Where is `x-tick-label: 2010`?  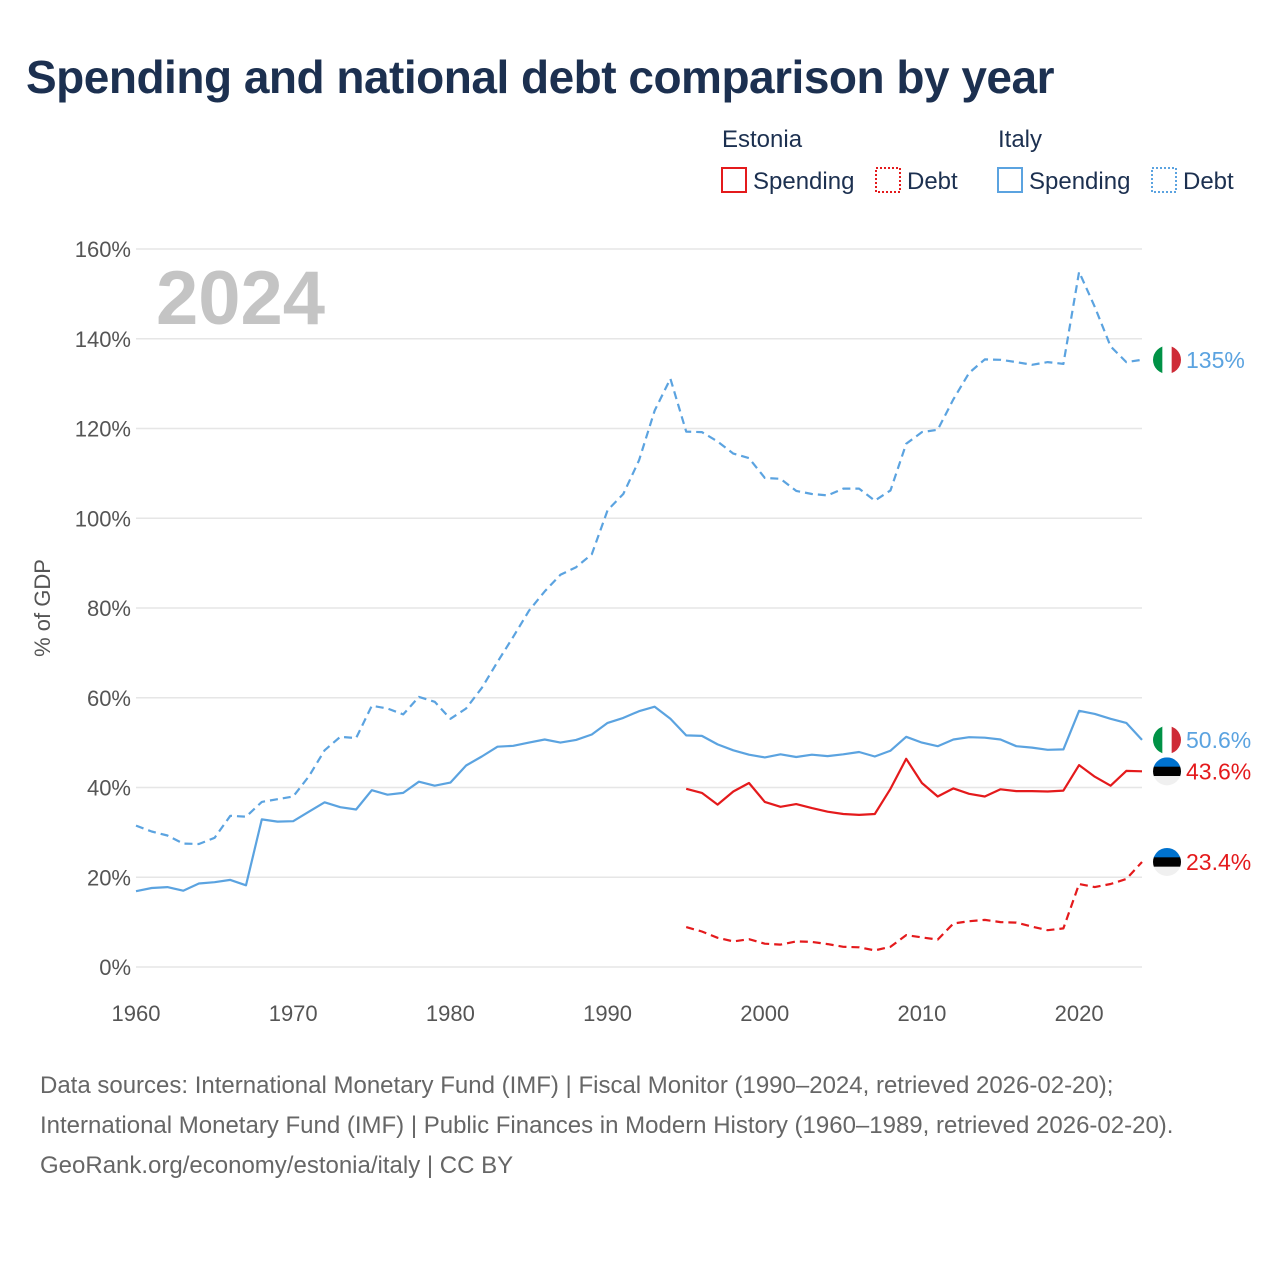
x-tick-label: 2010 is located at coordinates (921, 1013).